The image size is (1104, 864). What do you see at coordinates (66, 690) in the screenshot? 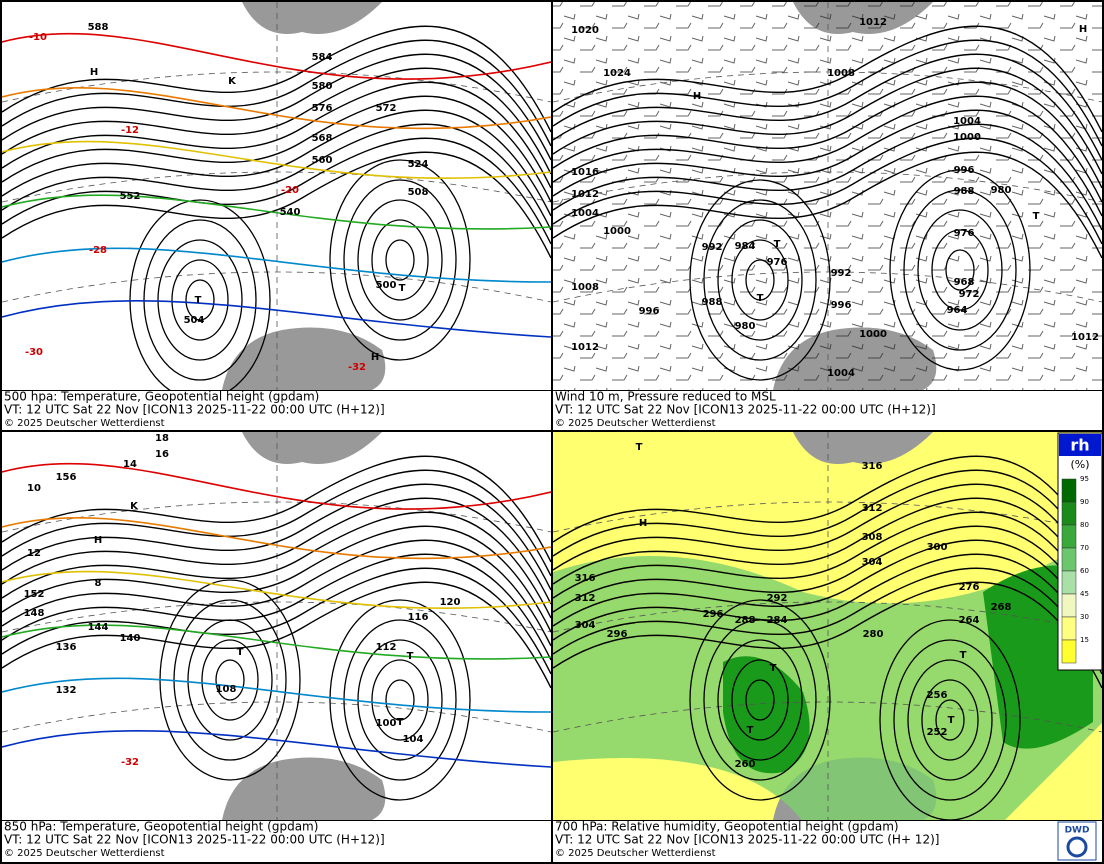
I see `contour-label: 132` at bounding box center [66, 690].